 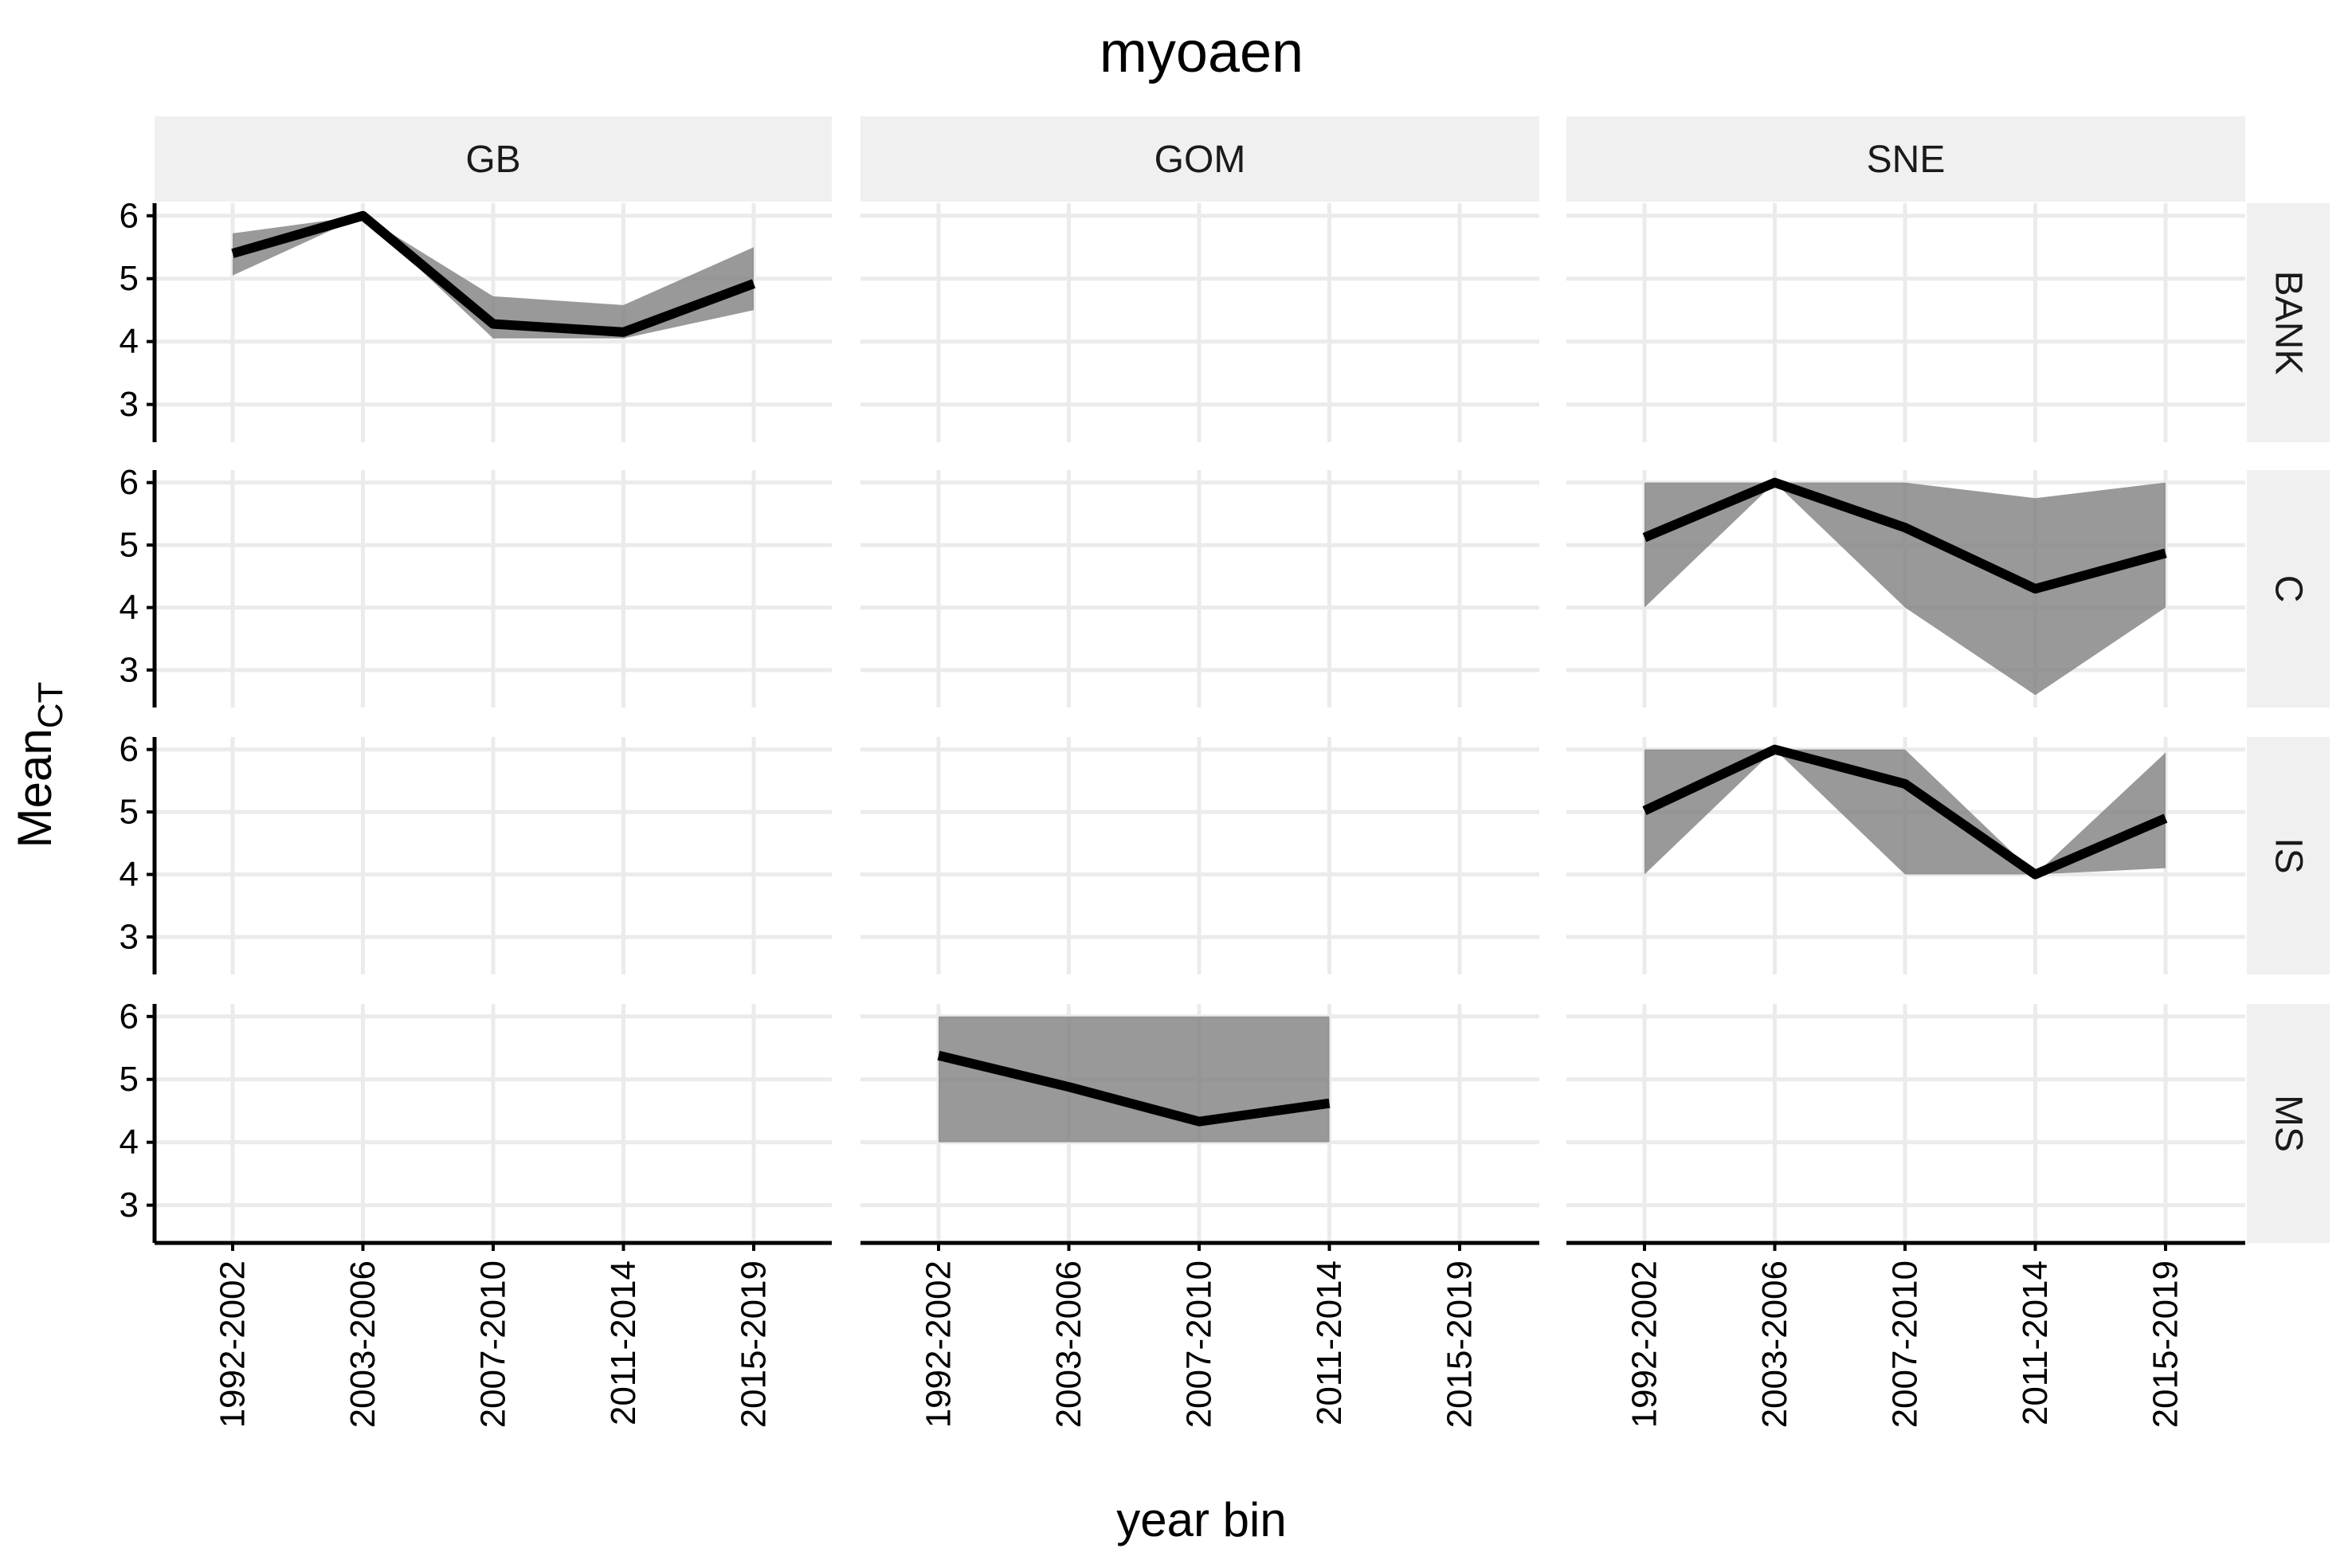 What do you see at coordinates (34, 788) in the screenshot?
I see `y-axis-title-main: Mean` at bounding box center [34, 788].